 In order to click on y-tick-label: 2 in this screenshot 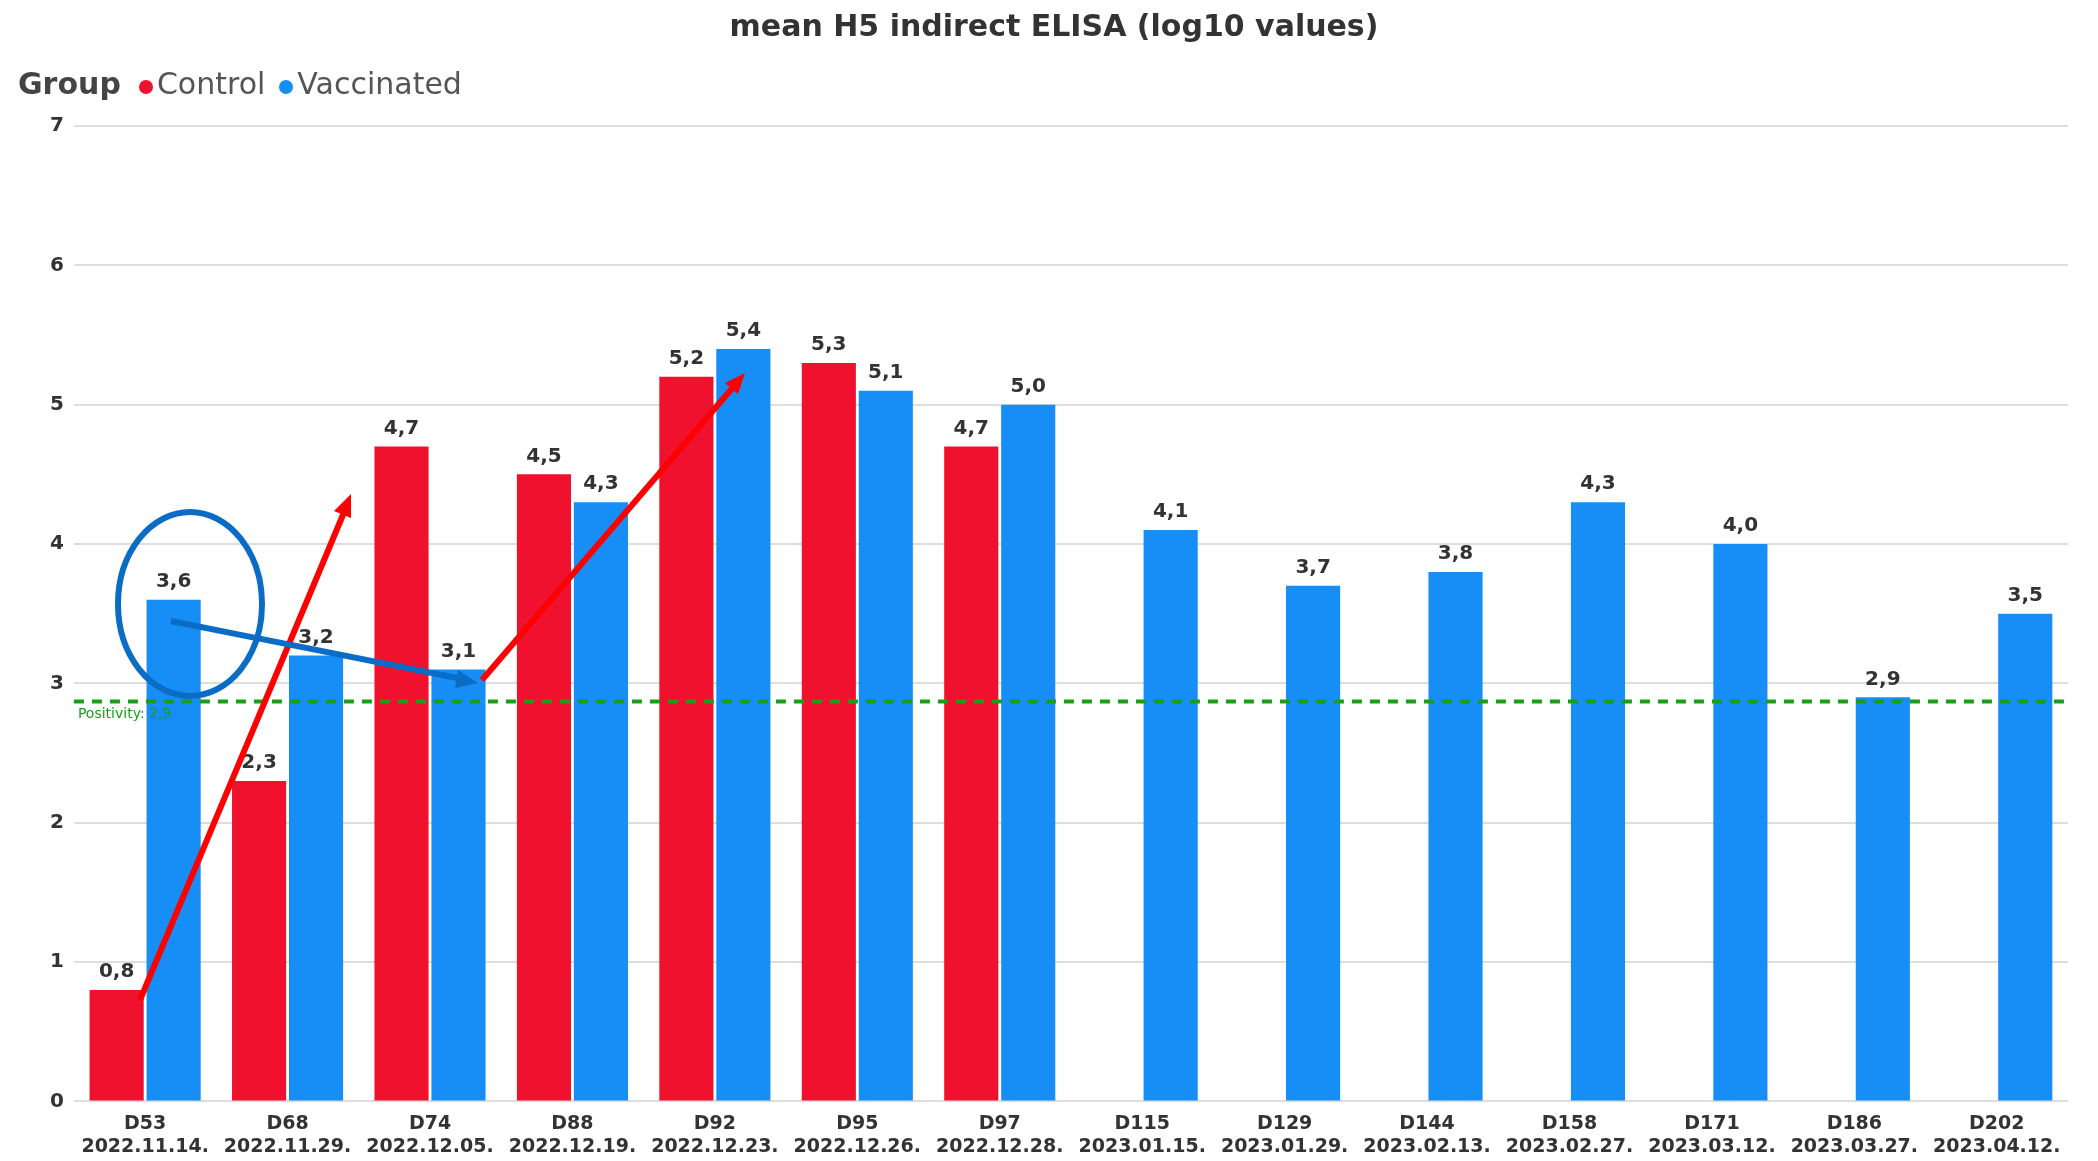, I will do `click(56, 820)`.